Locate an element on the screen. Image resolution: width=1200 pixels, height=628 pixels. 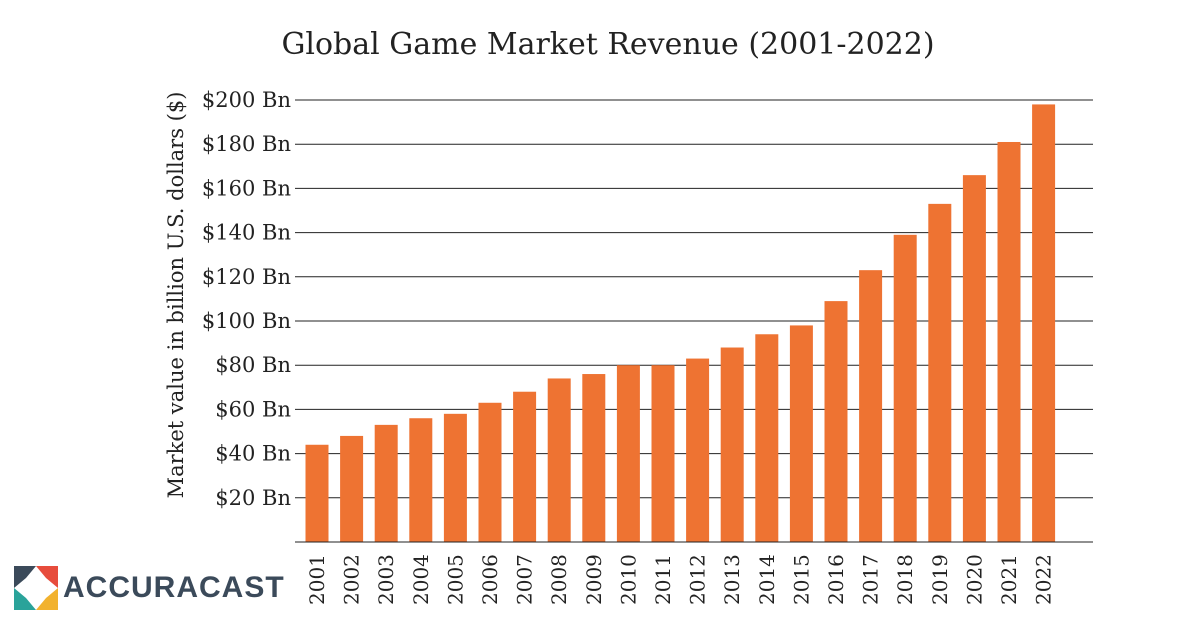
bar-2019 is located at coordinates (940, 372).